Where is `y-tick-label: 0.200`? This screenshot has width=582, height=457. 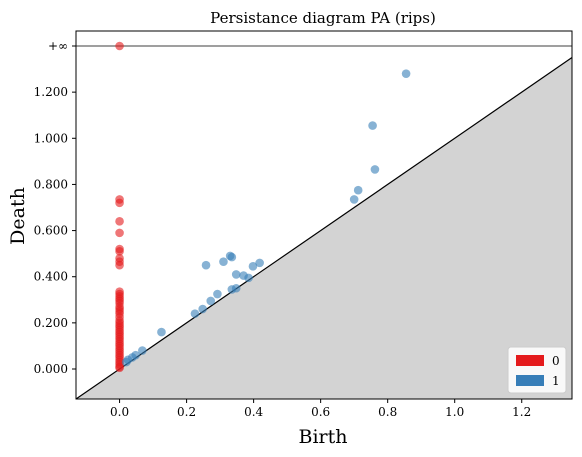
y-tick-label: 0.200 is located at coordinates (51, 323).